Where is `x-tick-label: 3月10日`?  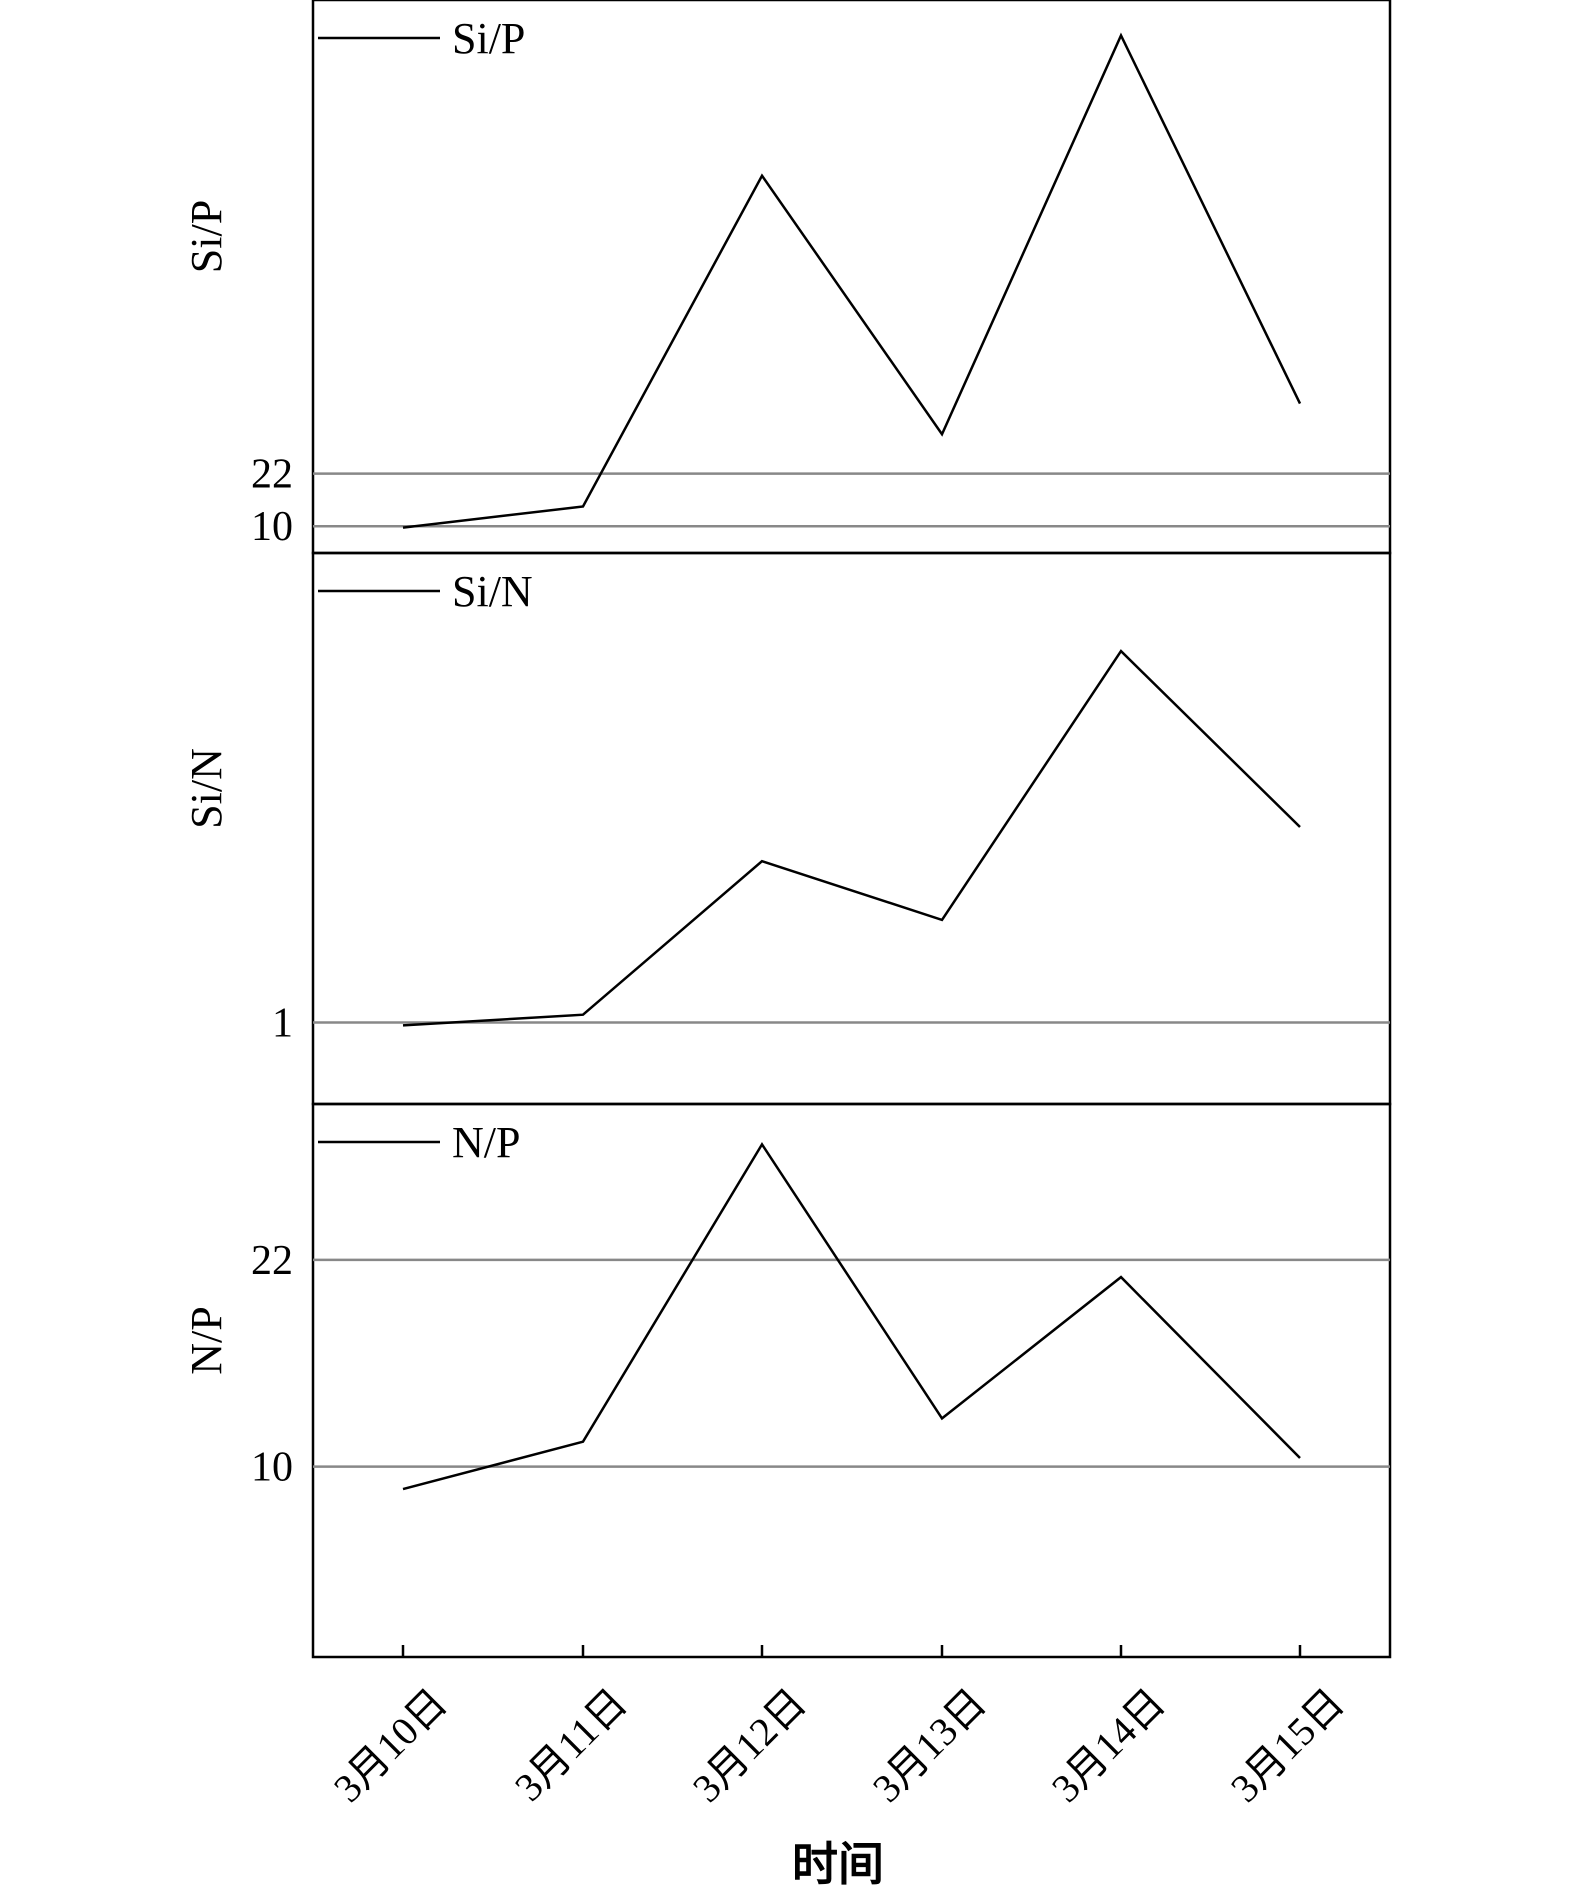 x-tick-label: 3月10日 is located at coordinates (390, 1745).